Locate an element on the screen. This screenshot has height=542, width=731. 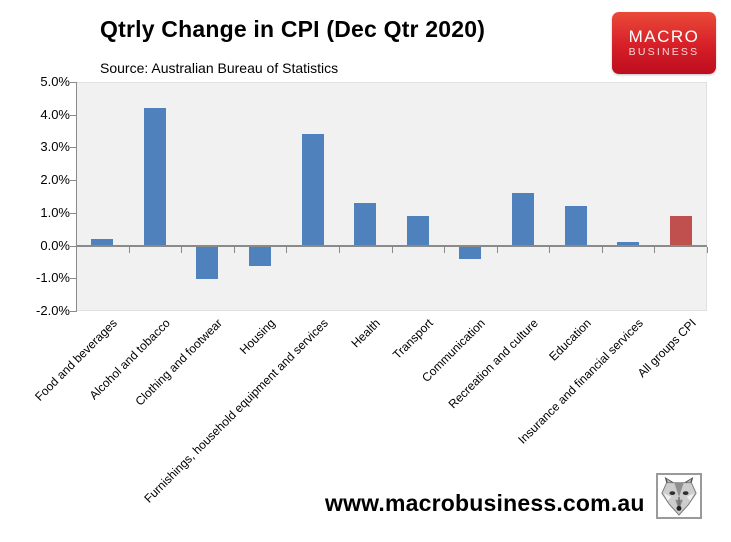
bar-communication is located at coordinates (470, 252).